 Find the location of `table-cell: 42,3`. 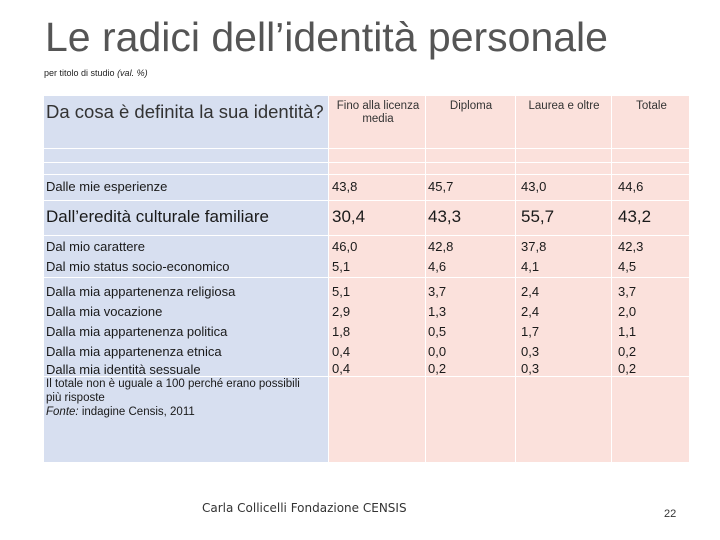

table-cell: 42,3 is located at coordinates (631, 246).